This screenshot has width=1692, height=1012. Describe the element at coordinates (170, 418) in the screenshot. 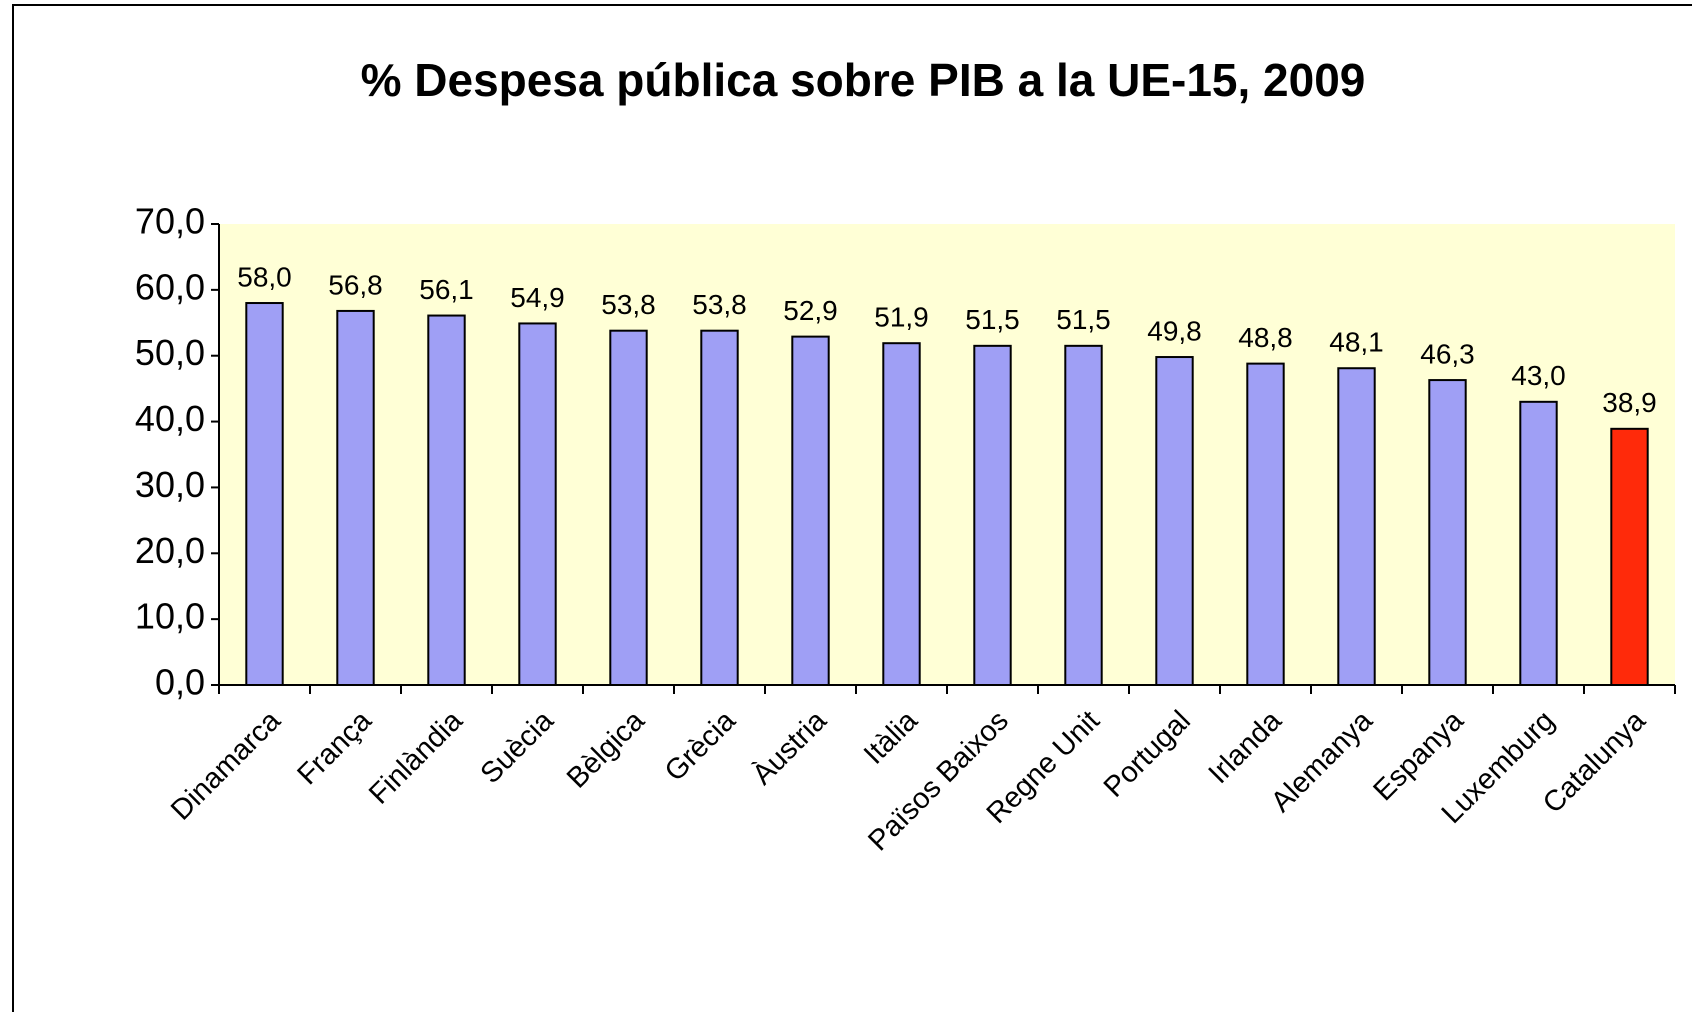

I see `y-tick-label: 40,0` at that location.